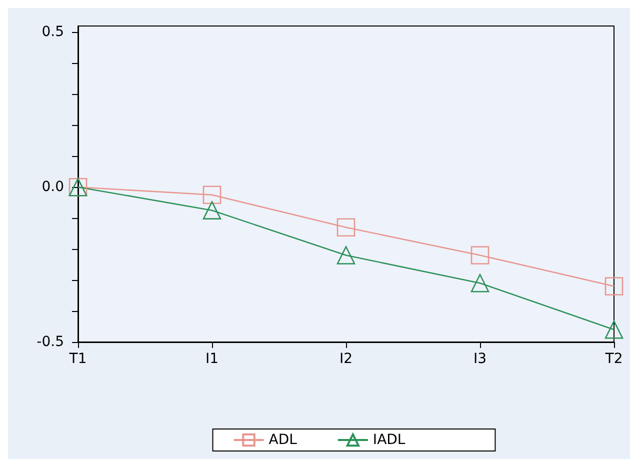 Image resolution: width=638 pixels, height=467 pixels. Describe the element at coordinates (389, 440) in the screenshot. I see `legend-label: IADL` at that location.